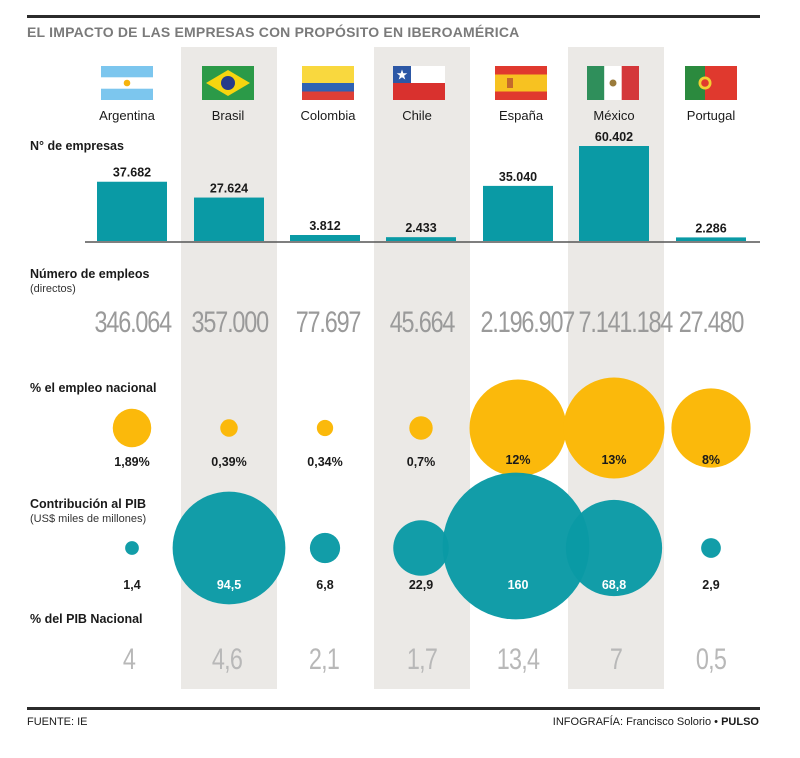 This screenshot has width=800, height=758. What do you see at coordinates (614, 137) in the screenshot?
I see `bar-value-label: 60.402` at bounding box center [614, 137].